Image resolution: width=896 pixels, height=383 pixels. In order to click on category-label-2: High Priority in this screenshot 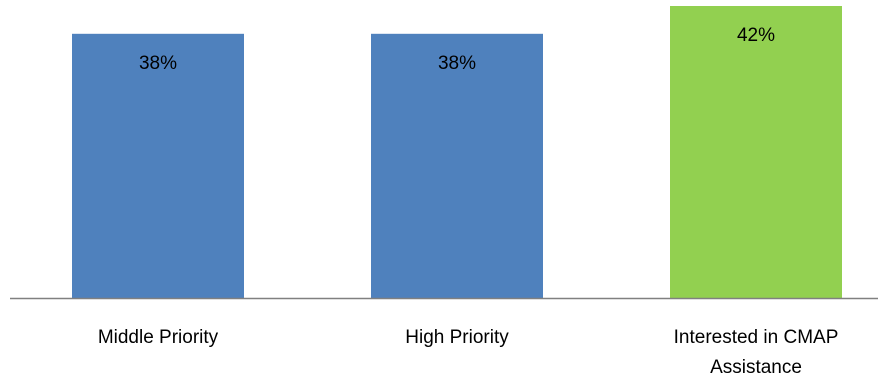, I will do `click(457, 337)`.